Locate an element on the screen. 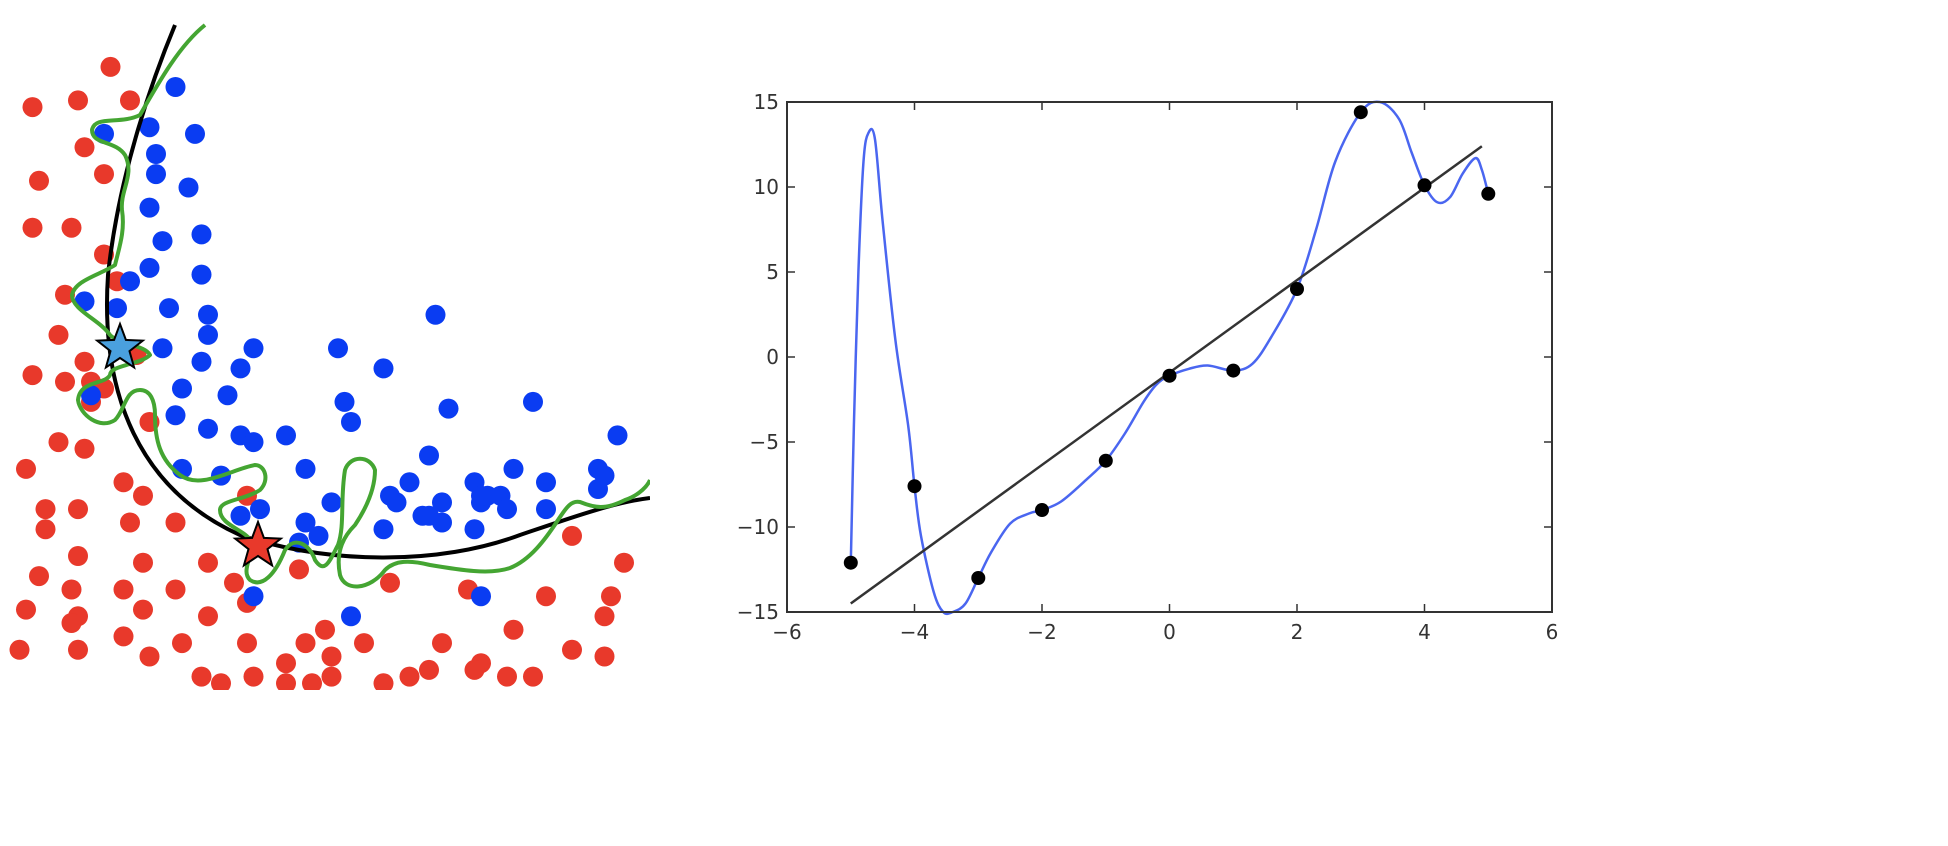  x-tick-label-5: 4 is located at coordinates (1424, 632).